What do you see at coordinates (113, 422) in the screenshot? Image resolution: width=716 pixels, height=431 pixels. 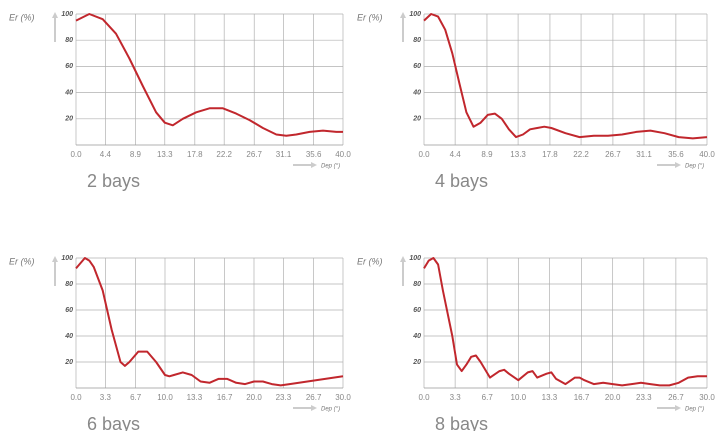 I see `chart-caption: 6 bays` at bounding box center [113, 422].